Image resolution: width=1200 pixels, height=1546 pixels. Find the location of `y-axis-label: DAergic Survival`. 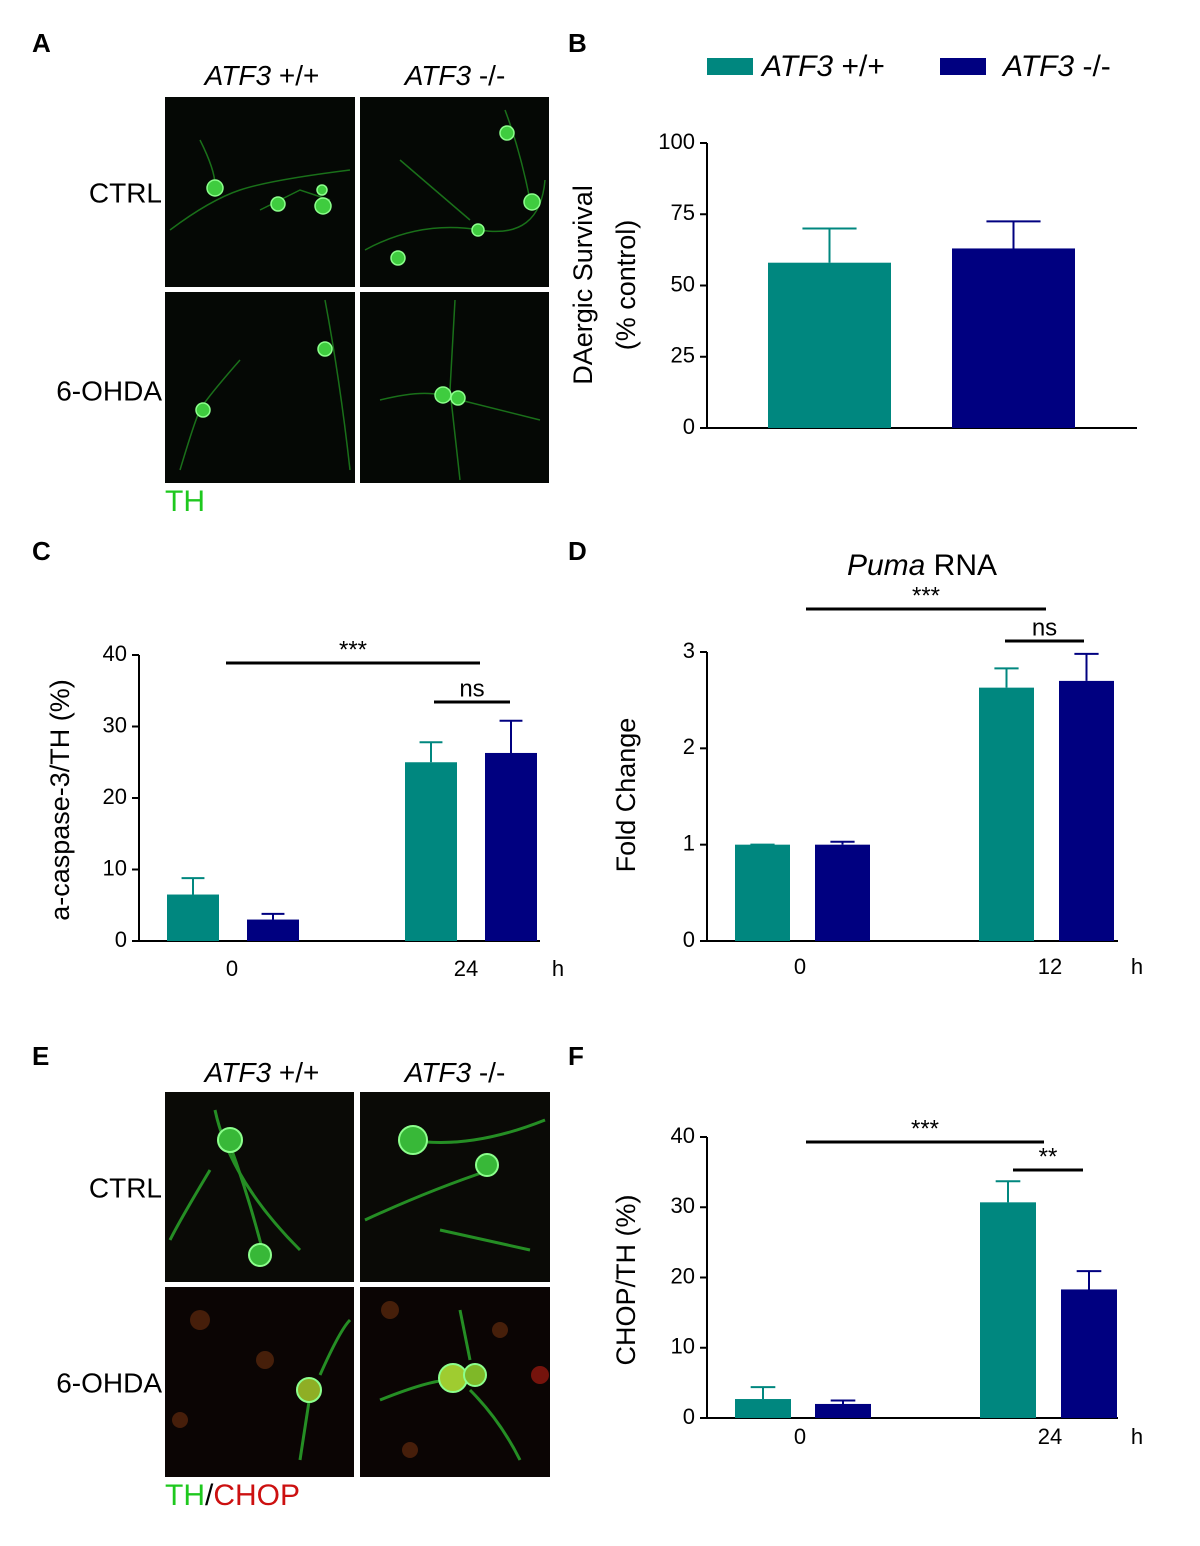

y-axis-label: DAergic Survival is located at coordinates (583, 285).